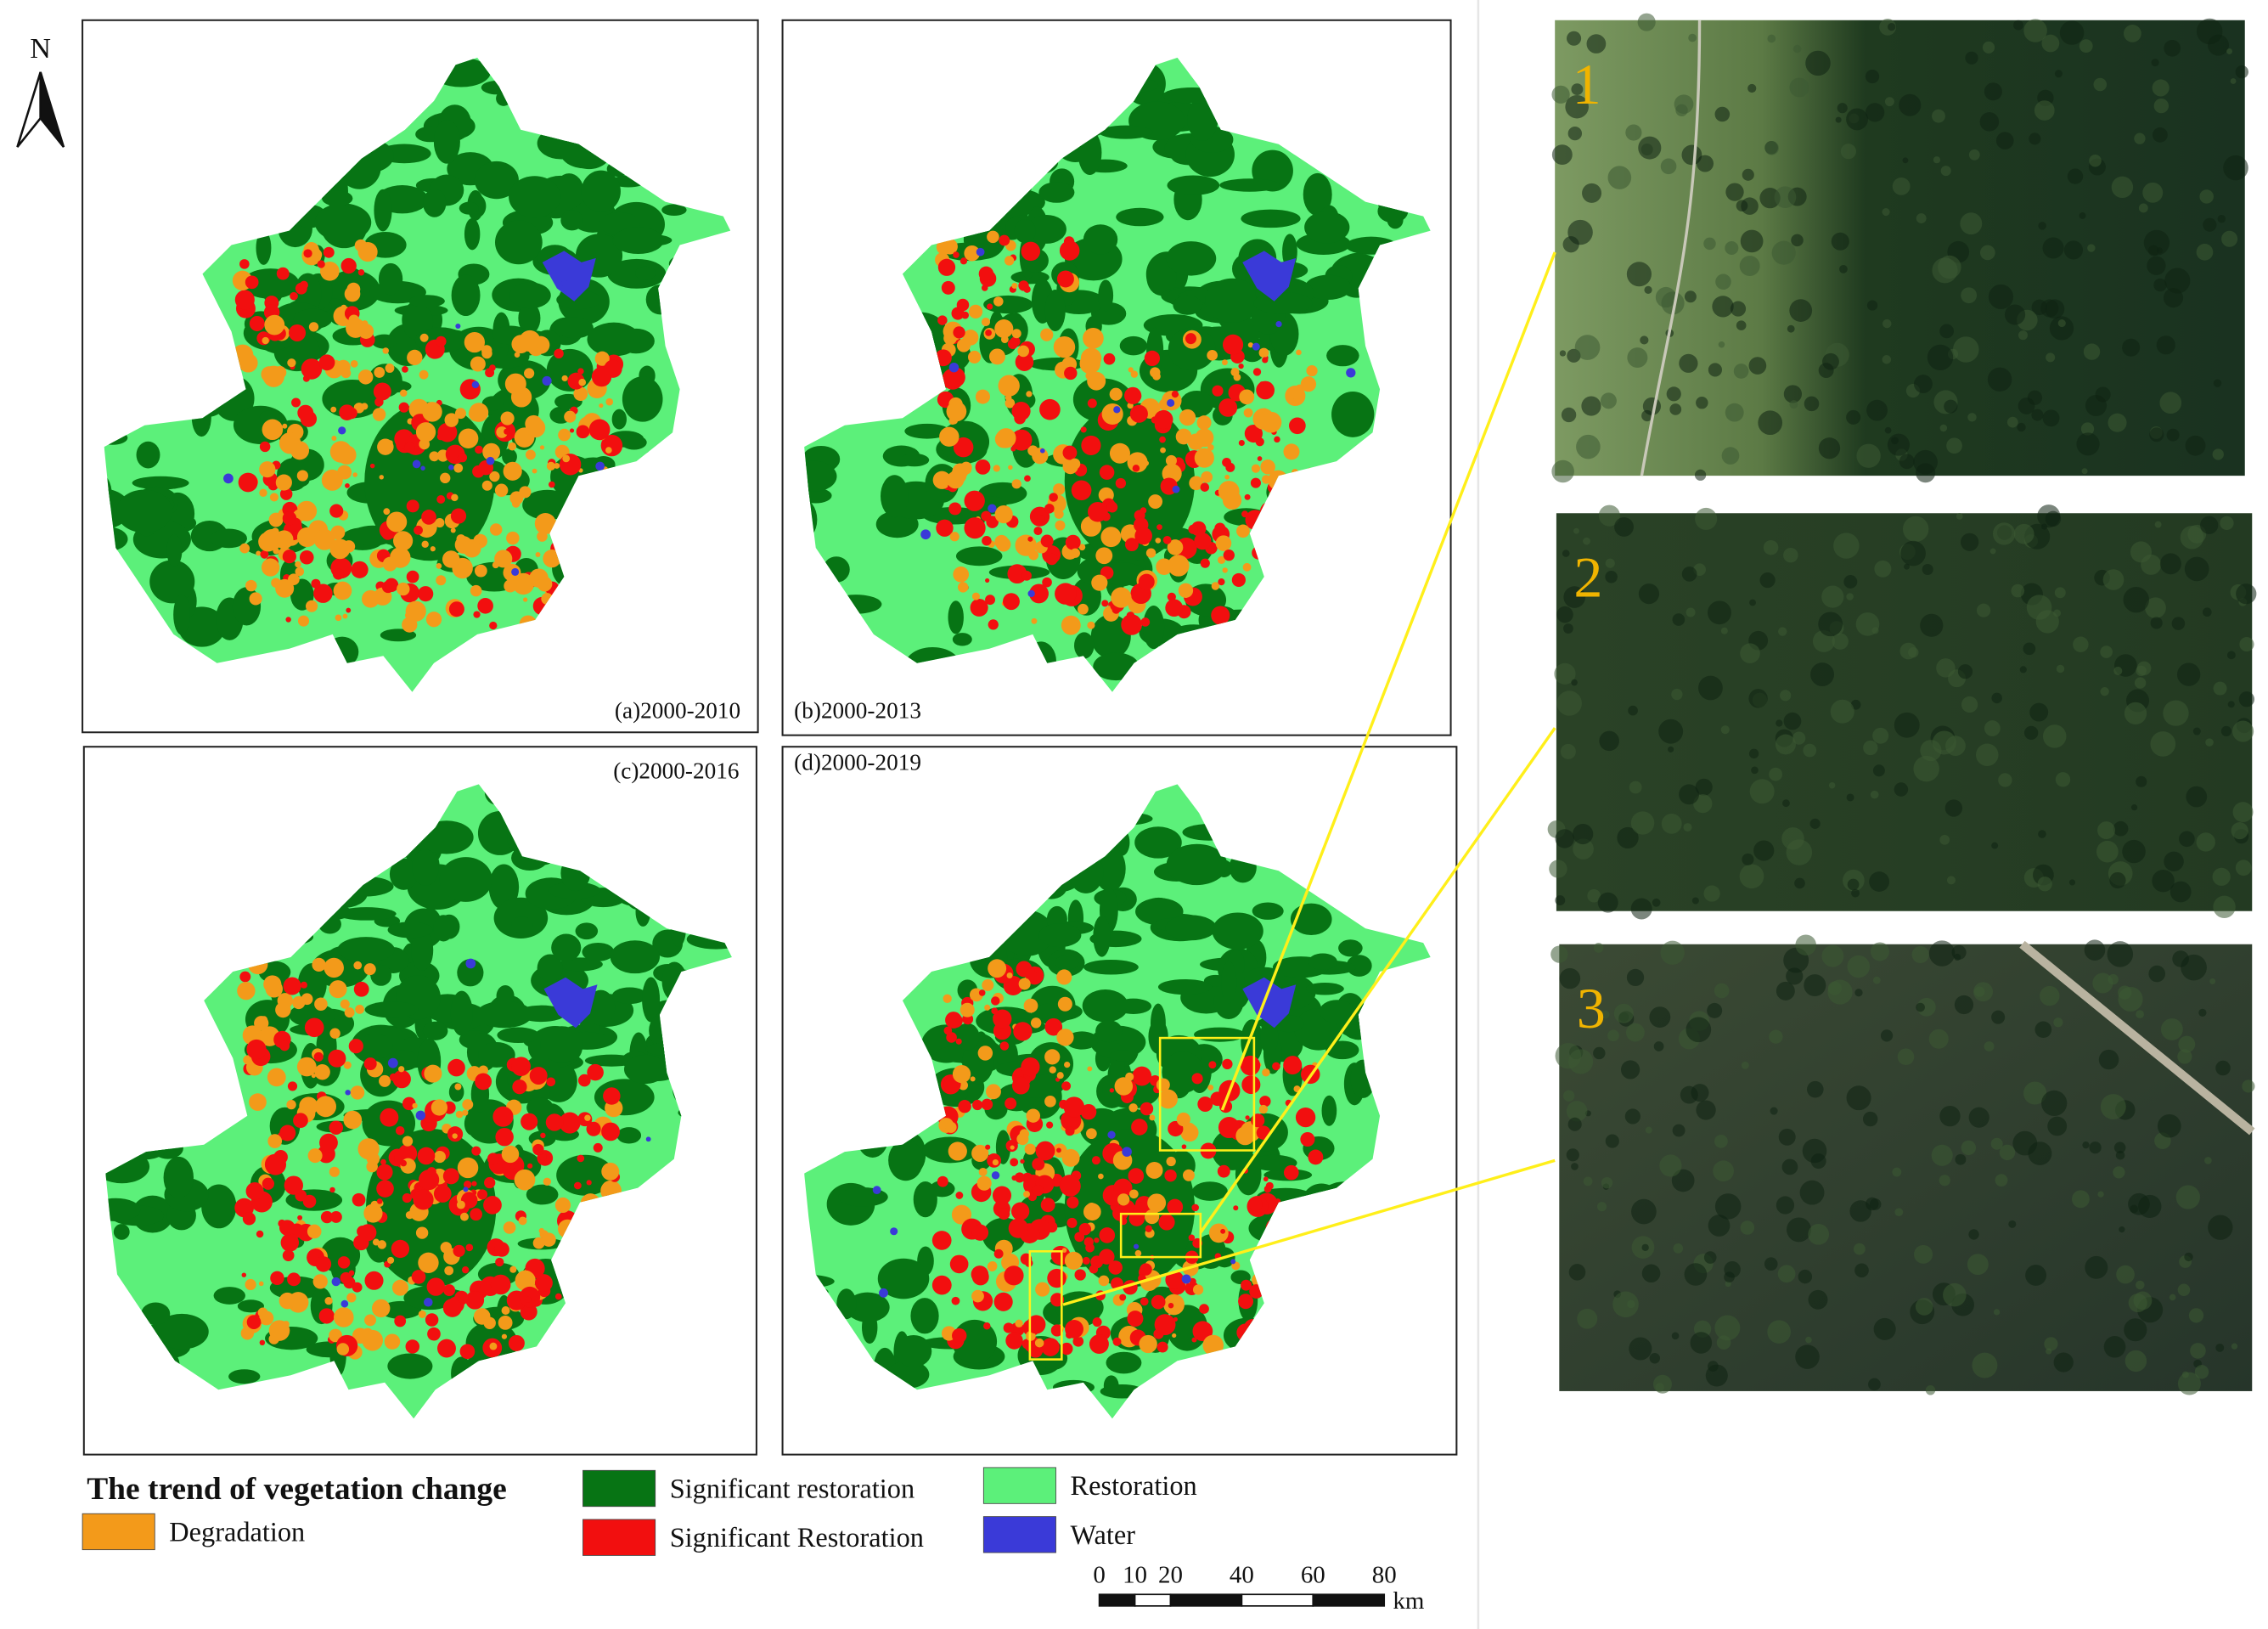  Describe the element at coordinates (1119, 1101) in the screenshot. I see `map-panel: (d)2000-2019` at that location.